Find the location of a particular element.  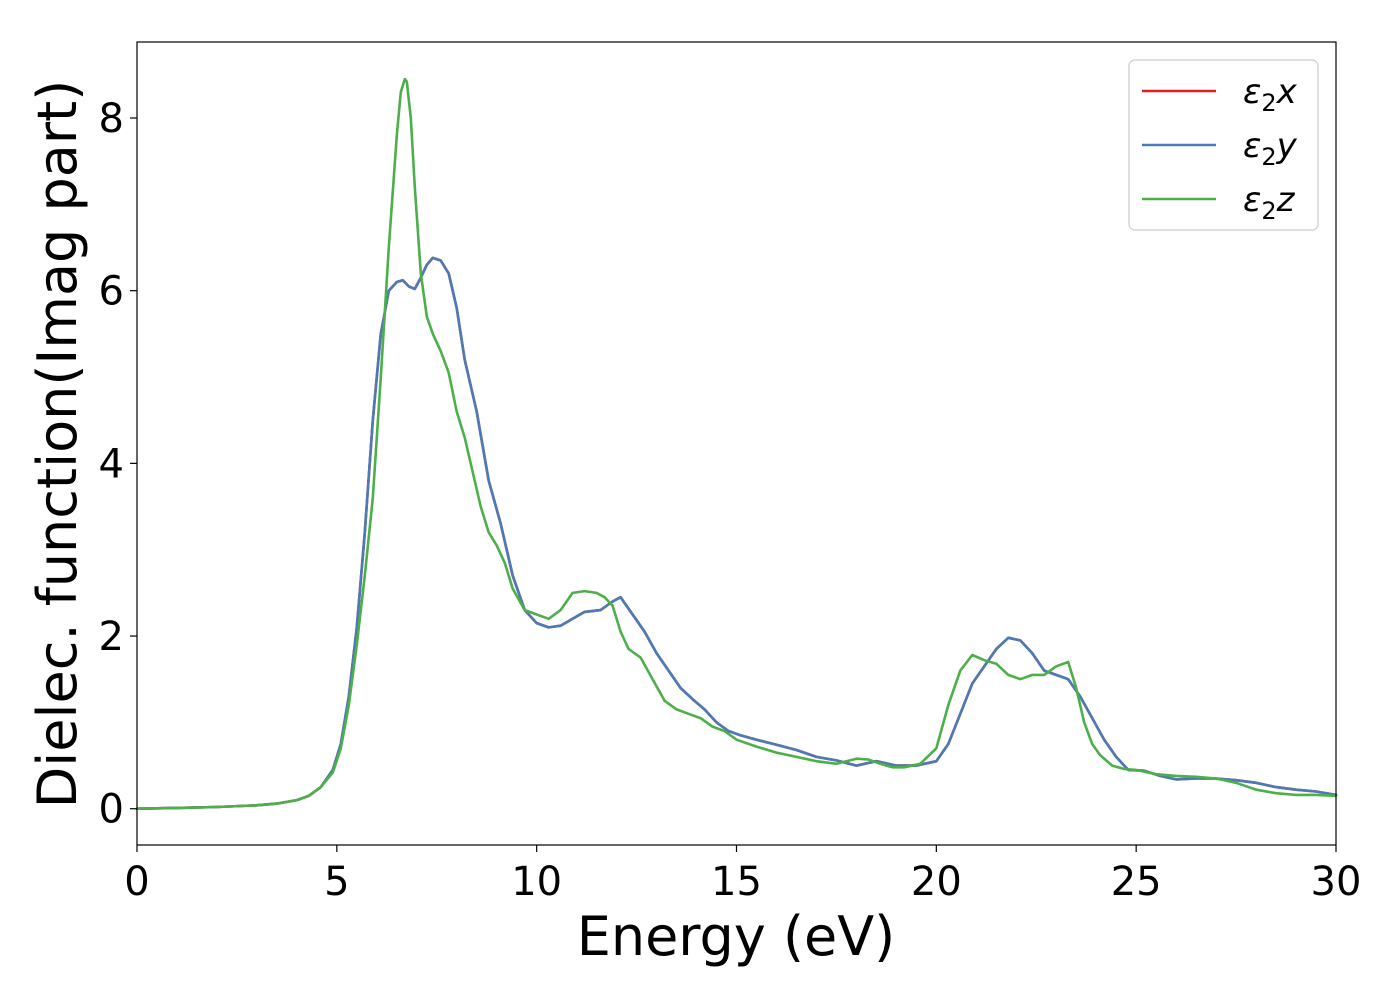

x-axis-ticks: 0 5 10 15 20 25 30 is located at coordinates (742, 875).